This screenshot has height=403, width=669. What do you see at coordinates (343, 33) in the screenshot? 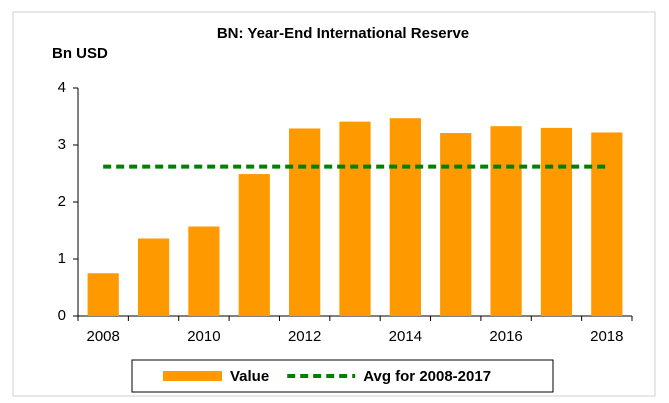
I see `chart-title: BN: Year-End International Reserve` at bounding box center [343, 33].